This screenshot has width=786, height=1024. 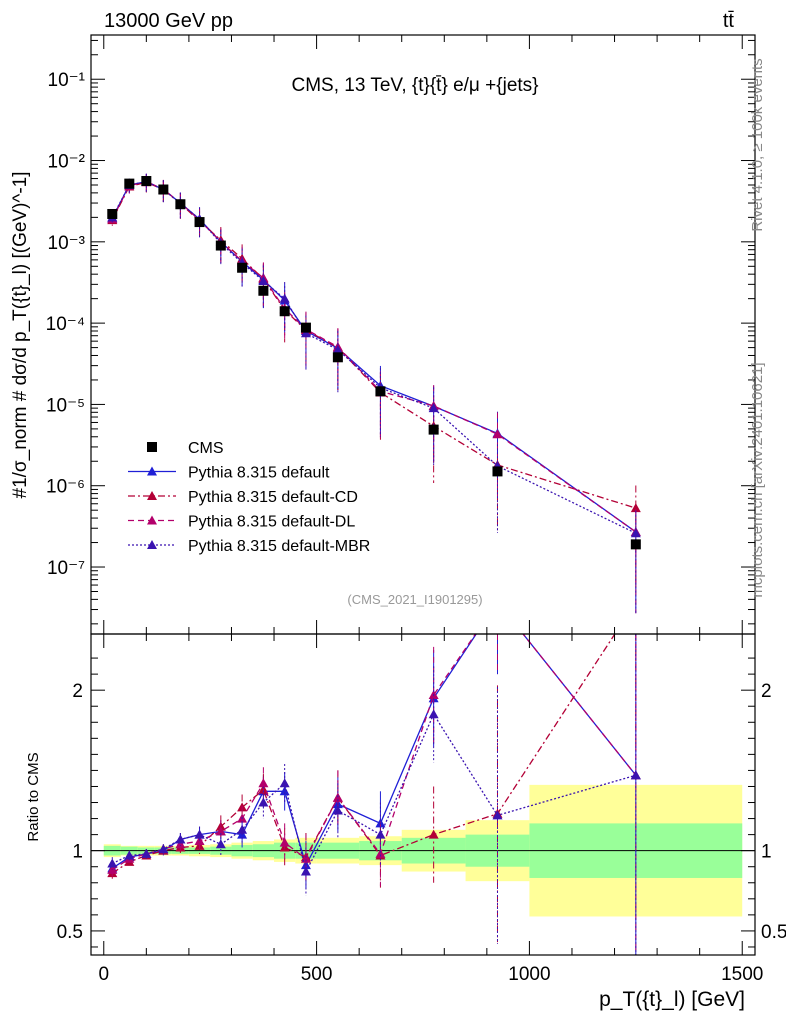 What do you see at coordinates (433, 834) in the screenshot?
I see `ratio-point-cd` at bounding box center [433, 834].